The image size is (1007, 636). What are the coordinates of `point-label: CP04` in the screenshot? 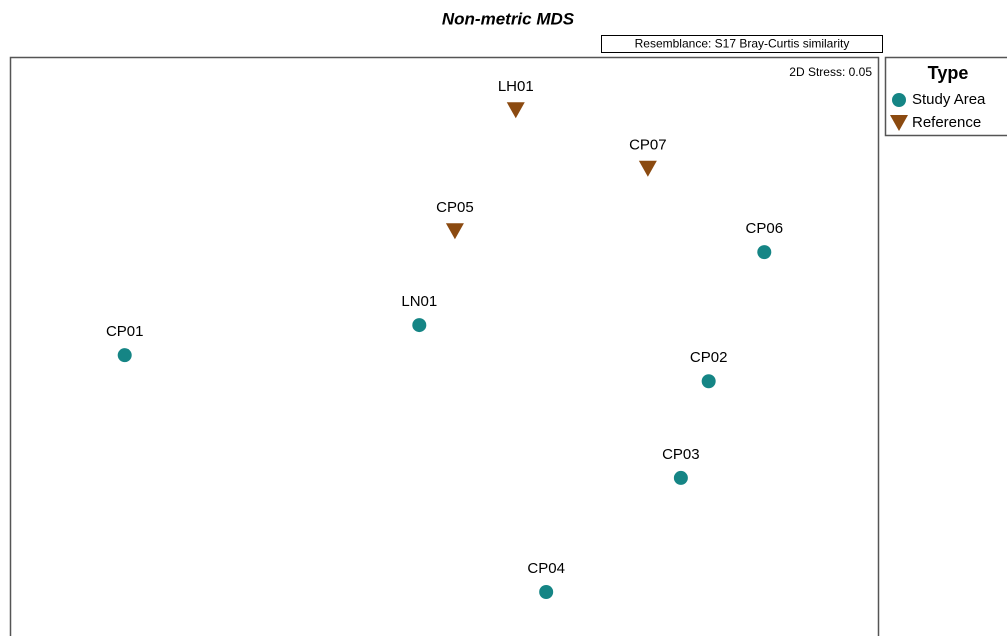 It's located at (546, 568).